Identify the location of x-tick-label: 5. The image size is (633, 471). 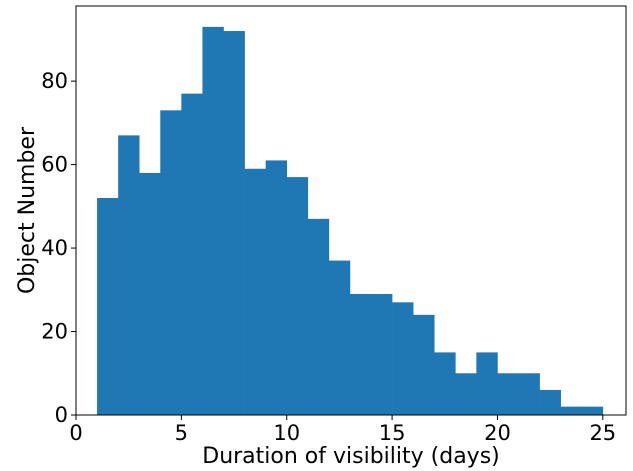
(181, 433).